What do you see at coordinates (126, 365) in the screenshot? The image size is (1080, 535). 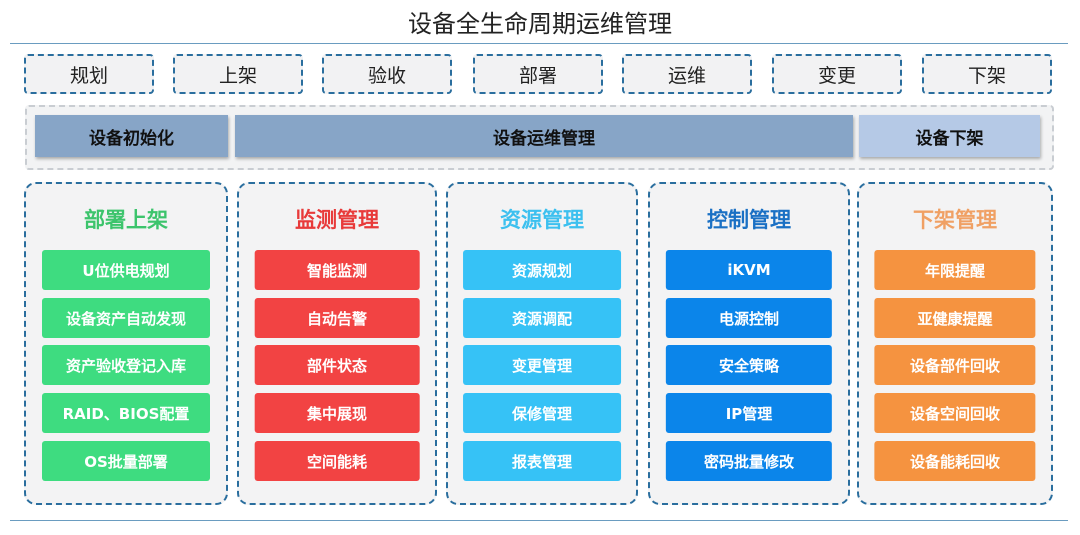 I see `feature-item: 资产验收登记入库` at bounding box center [126, 365].